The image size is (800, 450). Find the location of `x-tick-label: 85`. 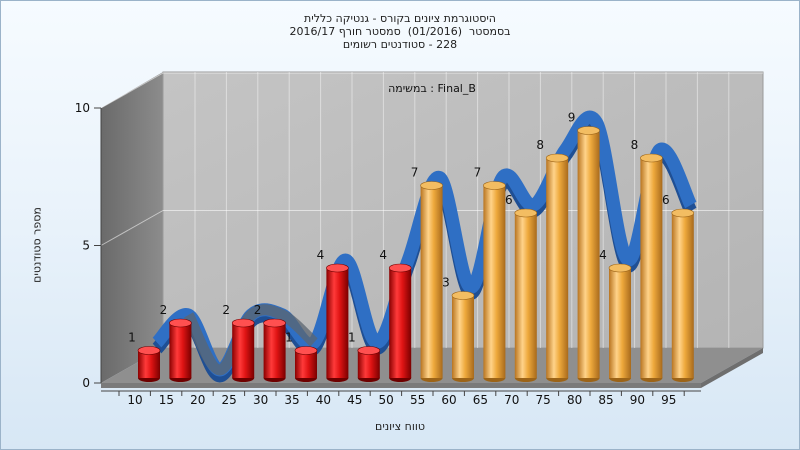

x-tick-label: 85 is located at coordinates (605, 400).